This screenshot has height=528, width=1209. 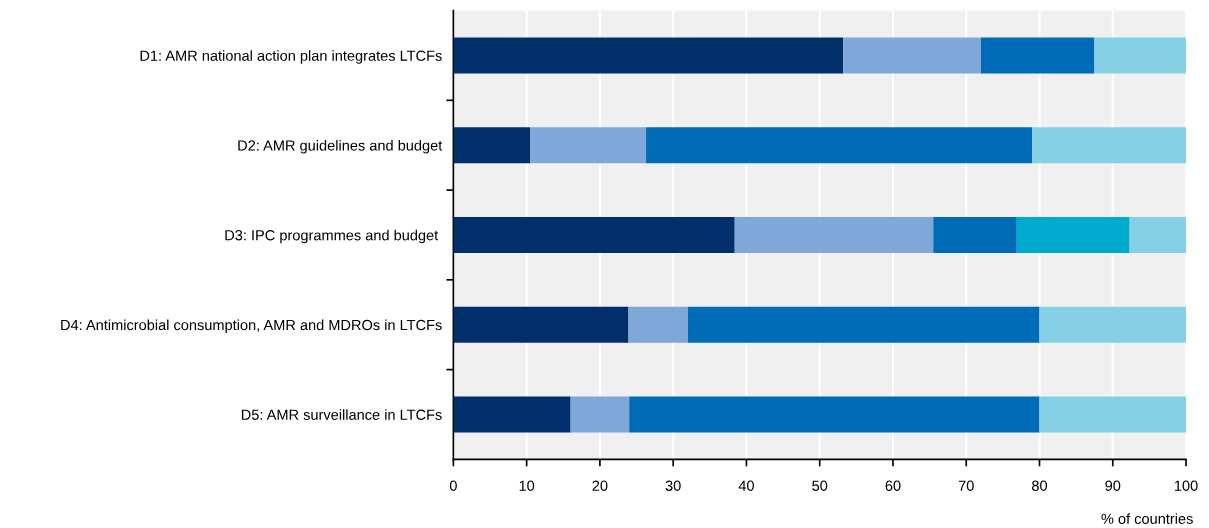 What do you see at coordinates (251, 326) in the screenshot?
I see `y-tick-label: D4: Antimicrobial consumption, AMR and MDROs in LTCFs` at bounding box center [251, 326].